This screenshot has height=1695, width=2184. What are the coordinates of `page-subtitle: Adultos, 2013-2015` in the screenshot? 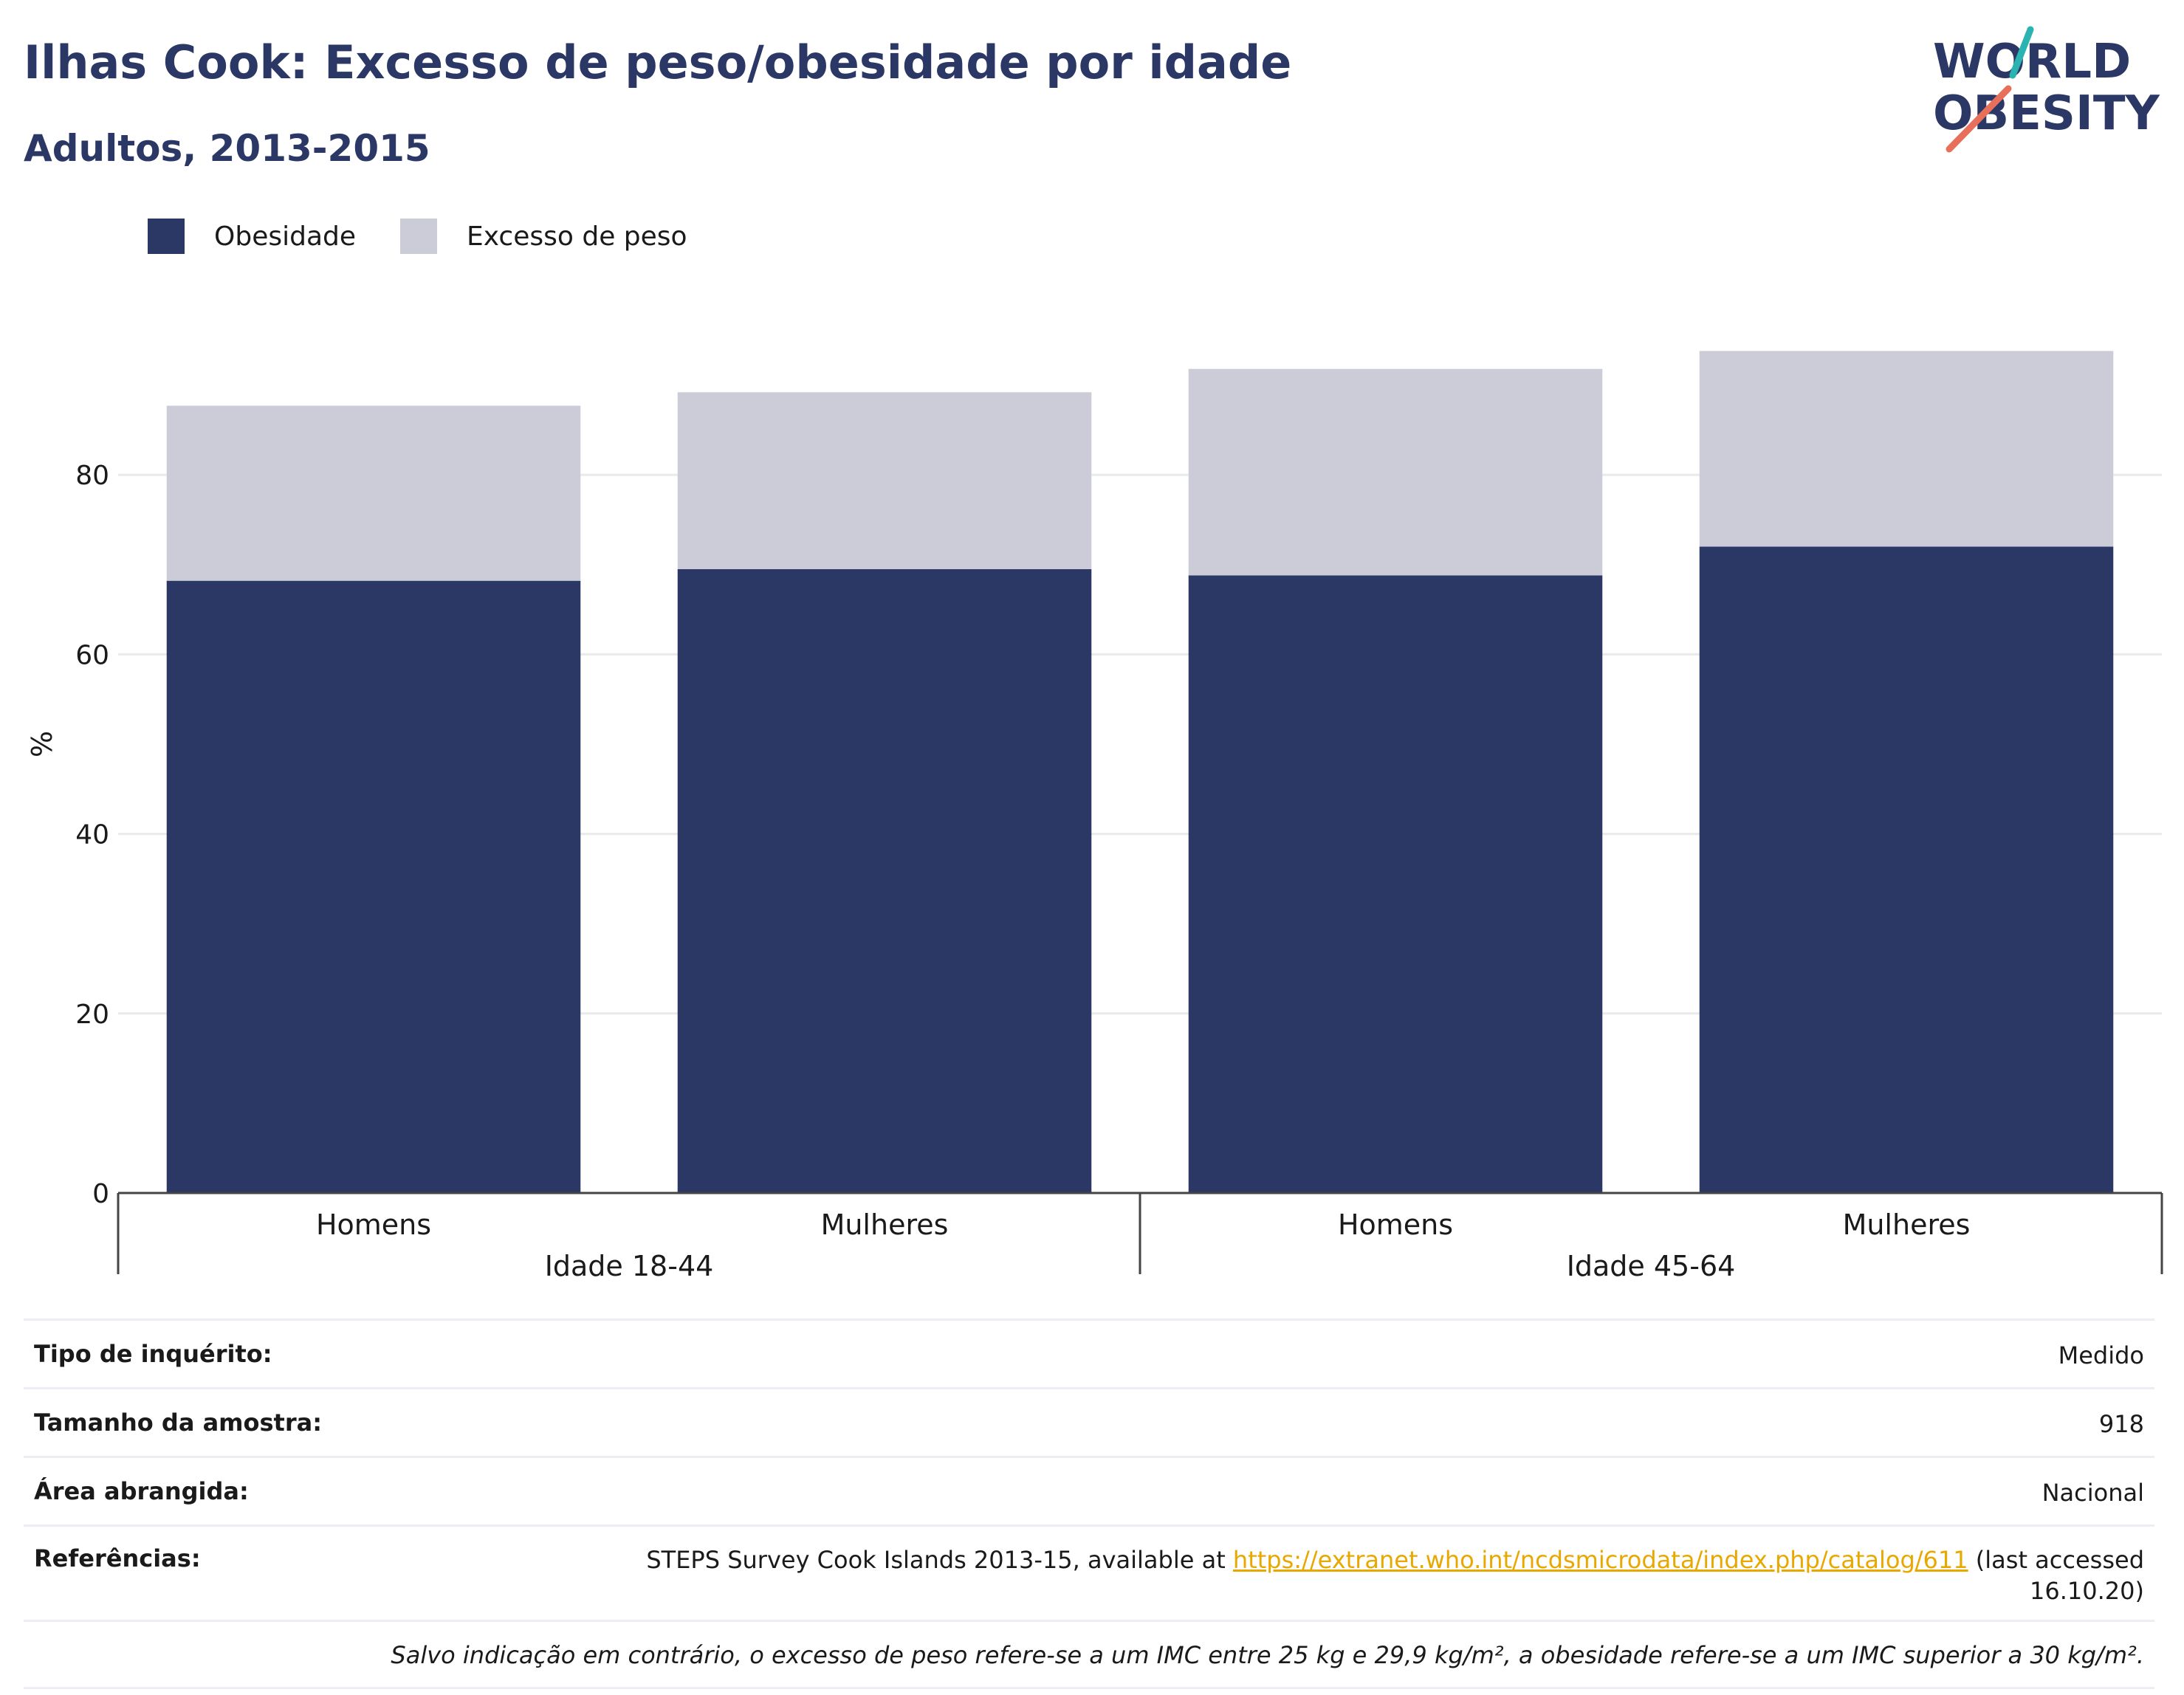 It's located at (227, 148).